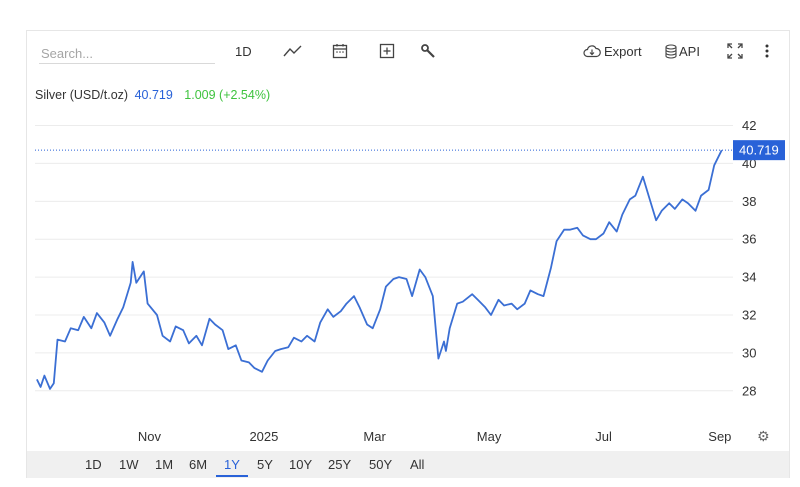 The height and width of the screenshot is (487, 800). I want to click on x-tick-label: Mar, so click(374, 436).